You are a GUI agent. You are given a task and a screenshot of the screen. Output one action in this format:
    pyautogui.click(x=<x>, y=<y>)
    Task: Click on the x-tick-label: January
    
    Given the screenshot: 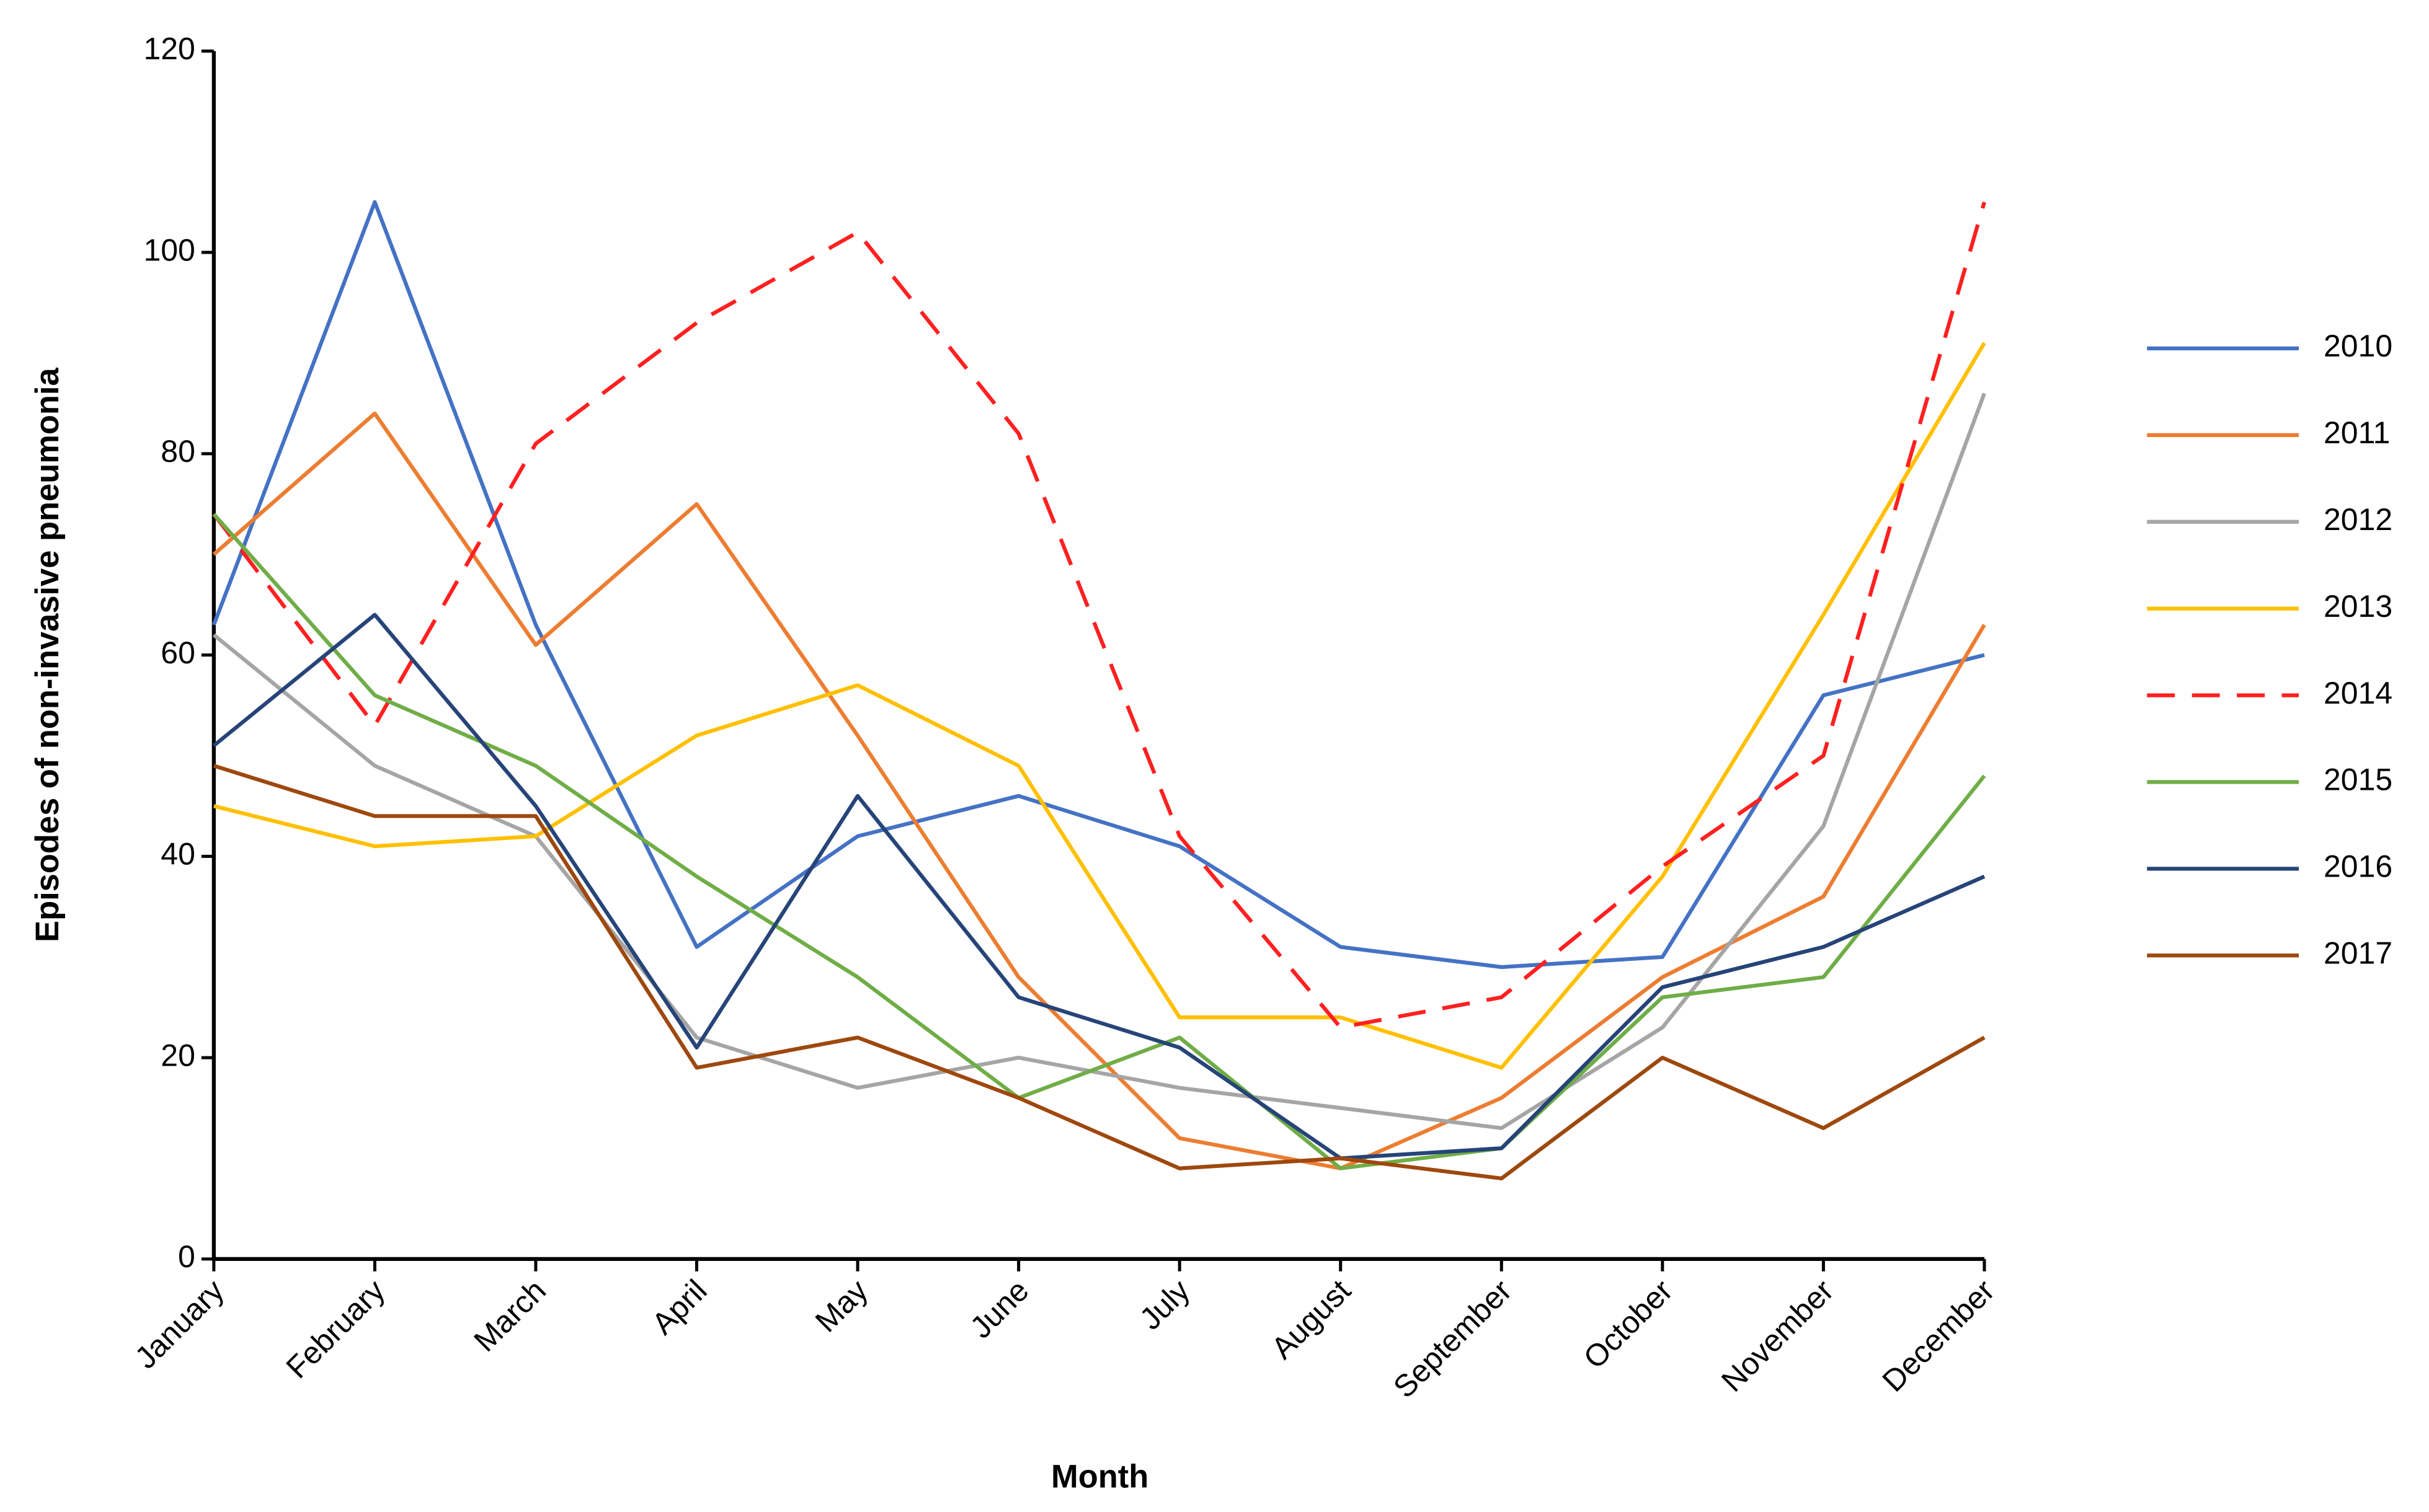 What is the action you would take?
    pyautogui.click(x=179, y=1324)
    